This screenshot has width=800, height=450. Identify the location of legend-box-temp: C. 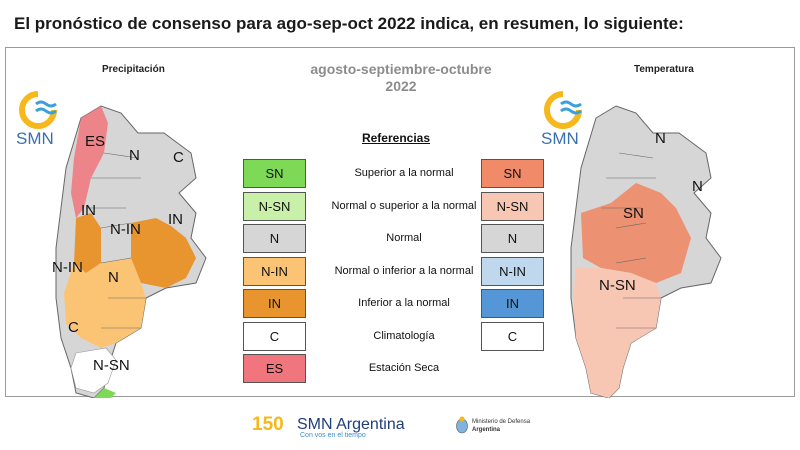
(512, 336).